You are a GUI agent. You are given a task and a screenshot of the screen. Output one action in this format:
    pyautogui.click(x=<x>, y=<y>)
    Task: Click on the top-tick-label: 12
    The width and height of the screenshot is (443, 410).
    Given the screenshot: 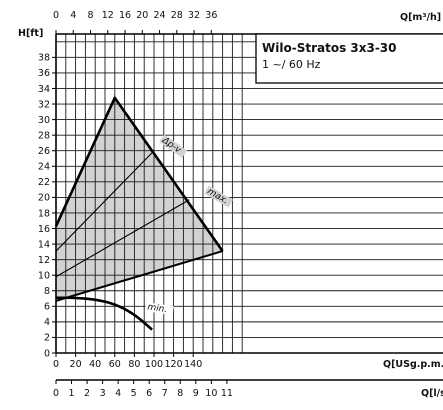 What is the action you would take?
    pyautogui.click(x=108, y=15)
    